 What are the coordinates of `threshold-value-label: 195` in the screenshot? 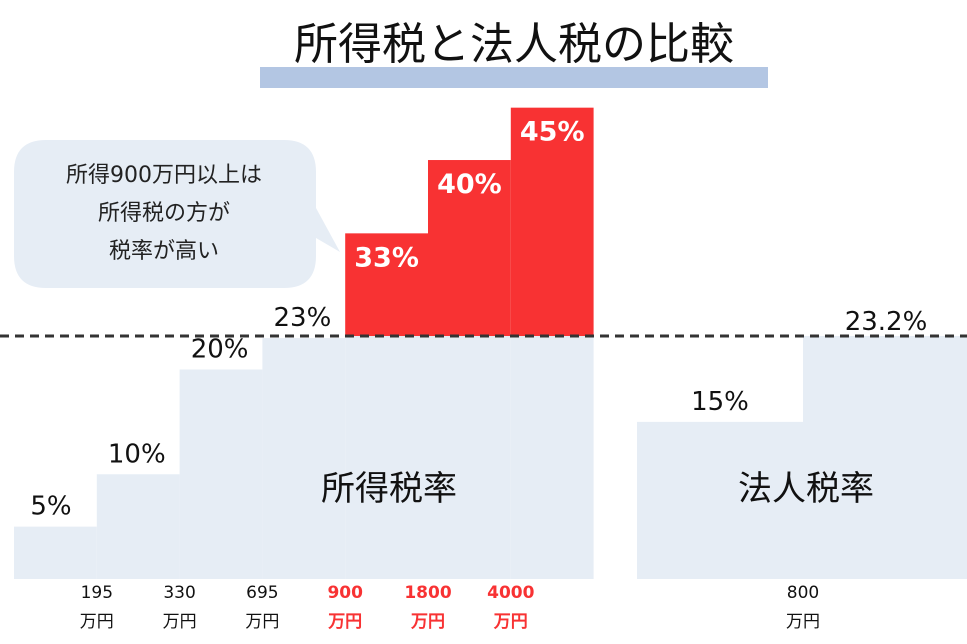 It's located at (97, 593).